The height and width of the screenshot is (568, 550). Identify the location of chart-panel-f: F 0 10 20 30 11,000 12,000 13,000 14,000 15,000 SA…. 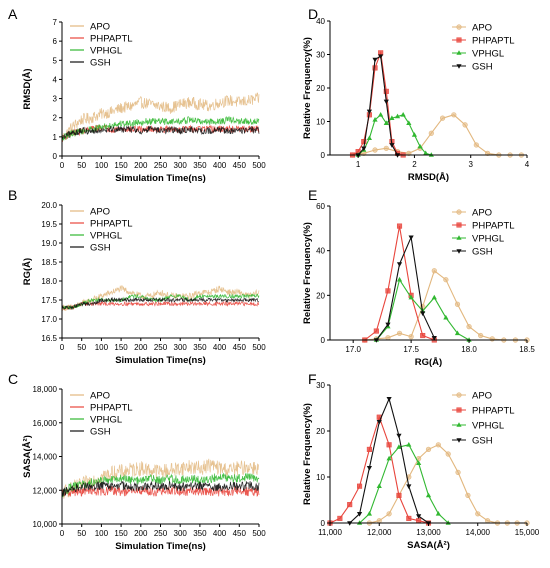
(421, 461).